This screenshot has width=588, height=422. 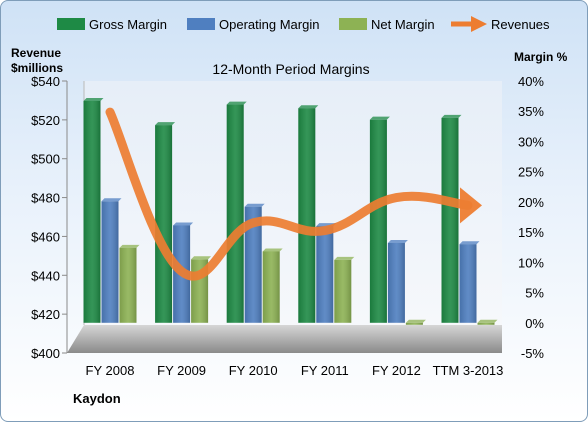 What do you see at coordinates (541, 57) in the screenshot?
I see `right-axis-title: Margin %` at bounding box center [541, 57].